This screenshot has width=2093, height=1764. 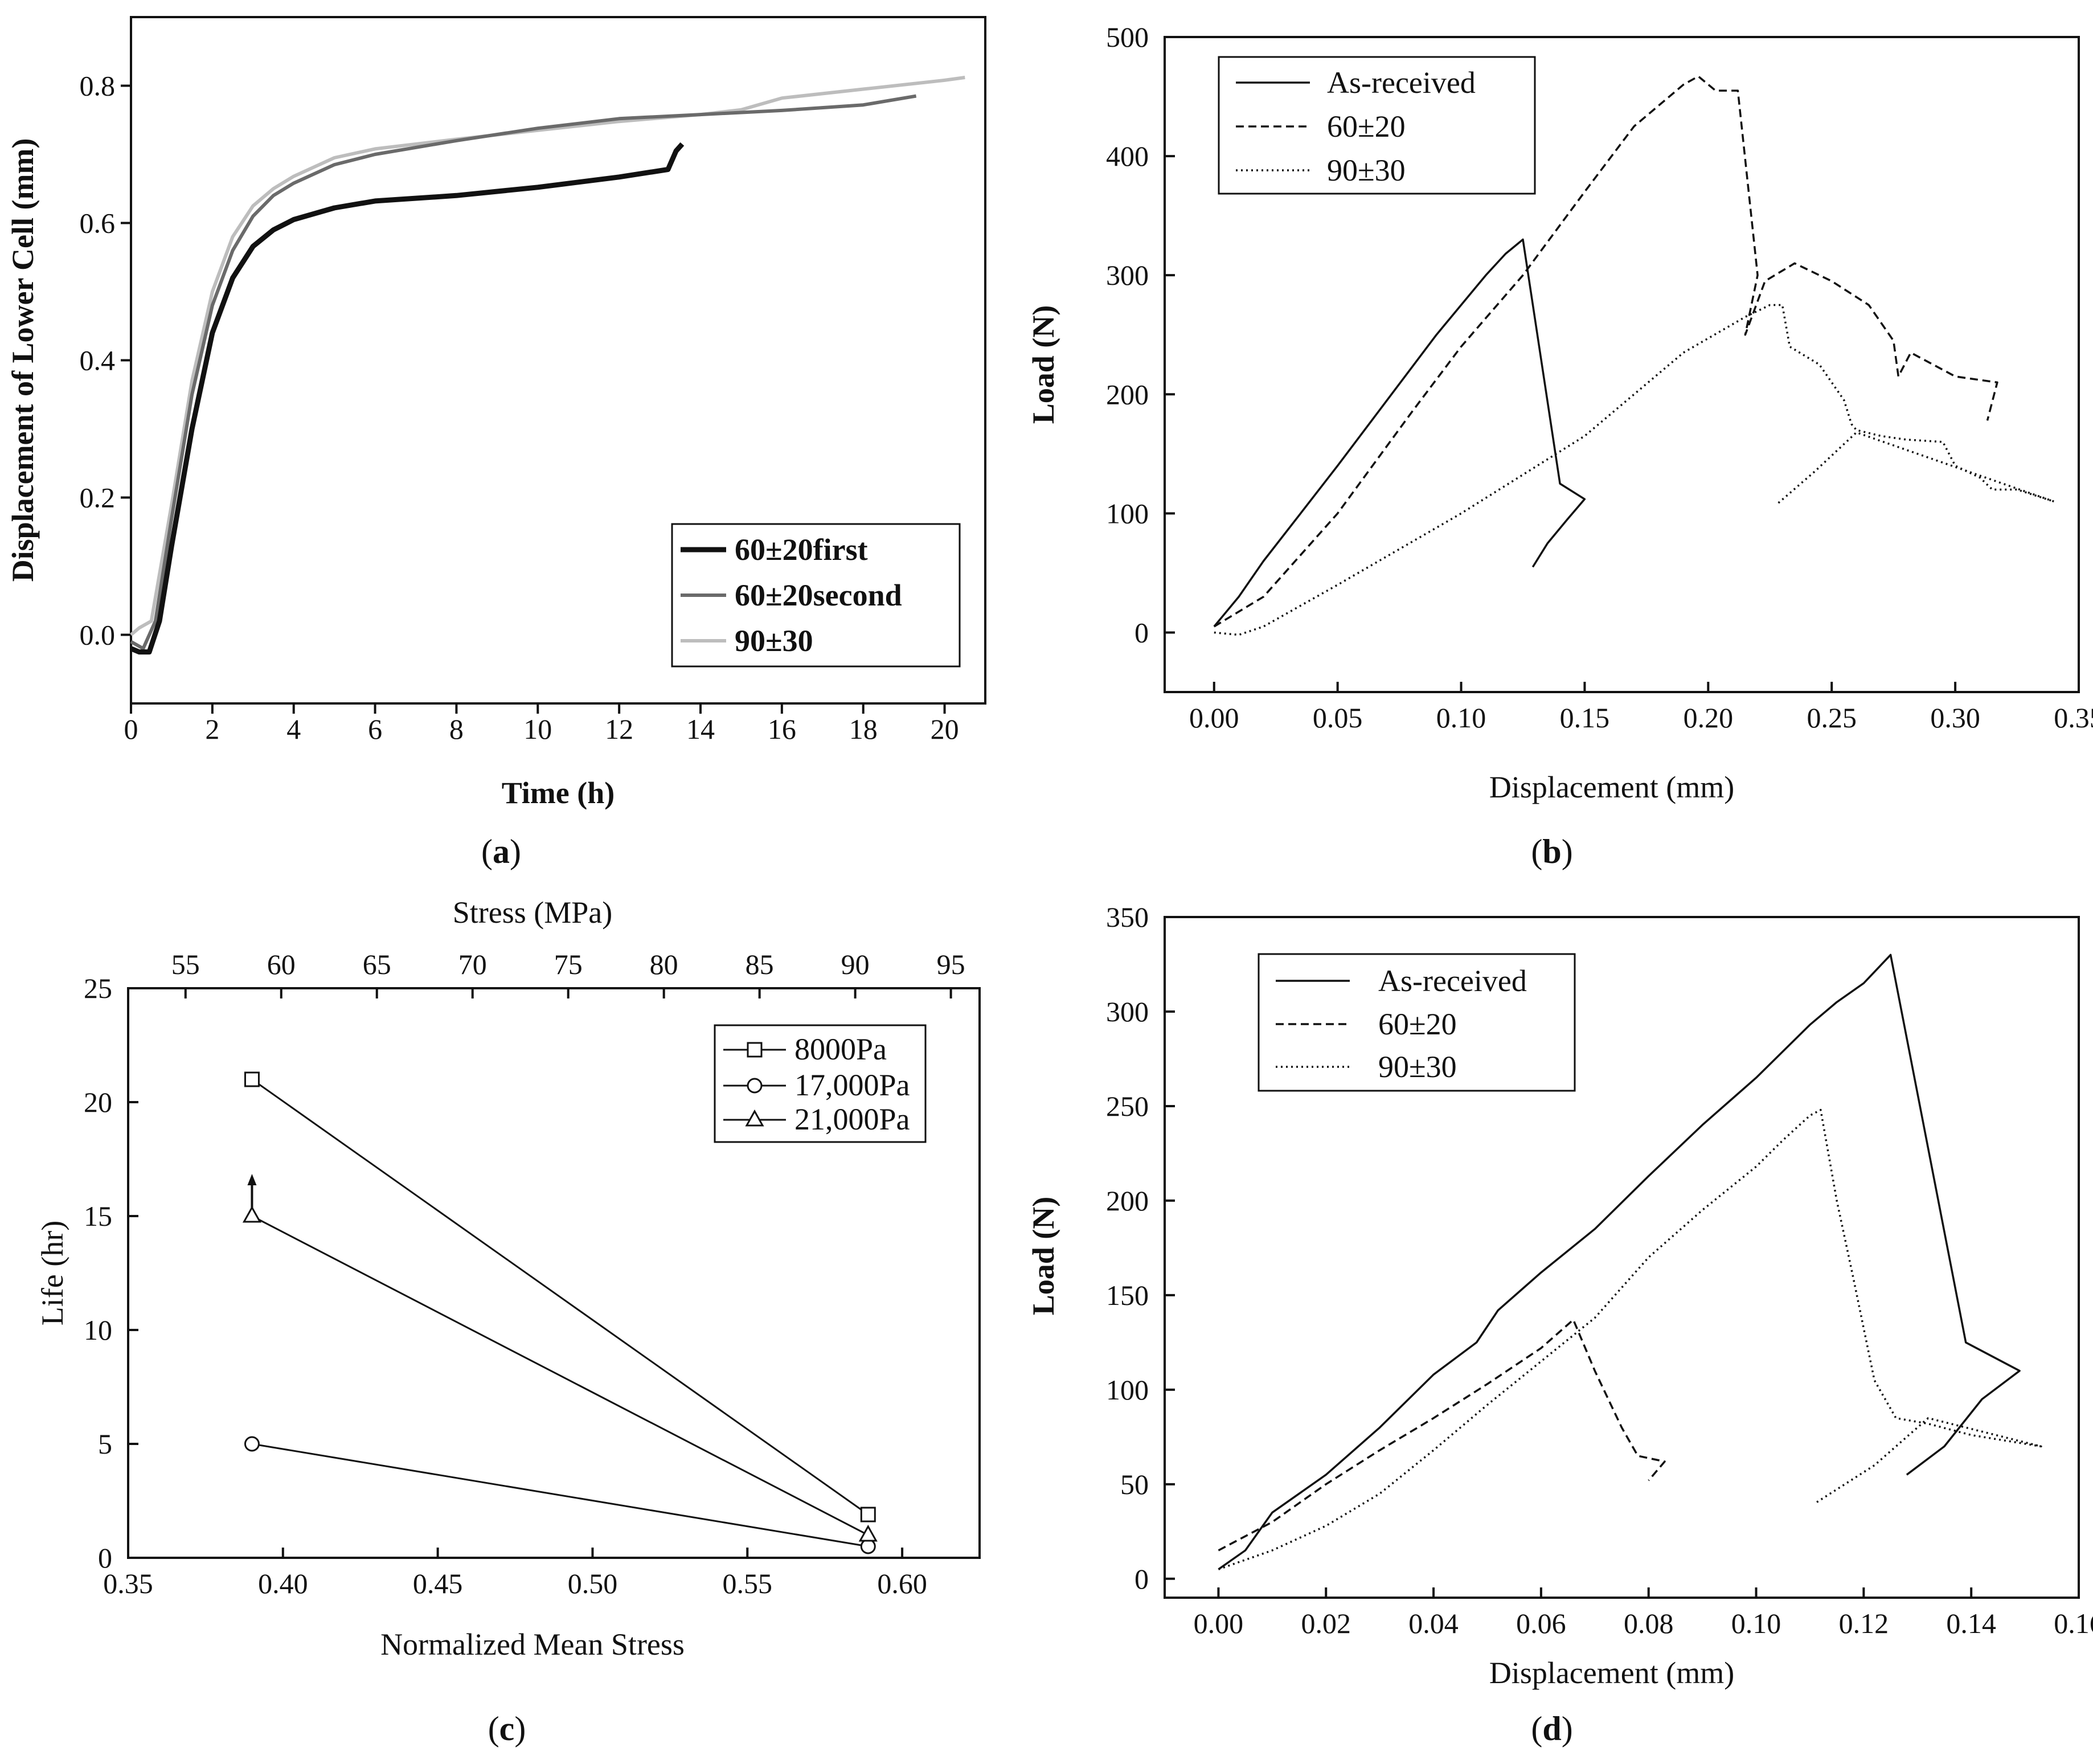 I want to click on panel-d-y-tick-label: 150, so click(x=1127, y=1295).